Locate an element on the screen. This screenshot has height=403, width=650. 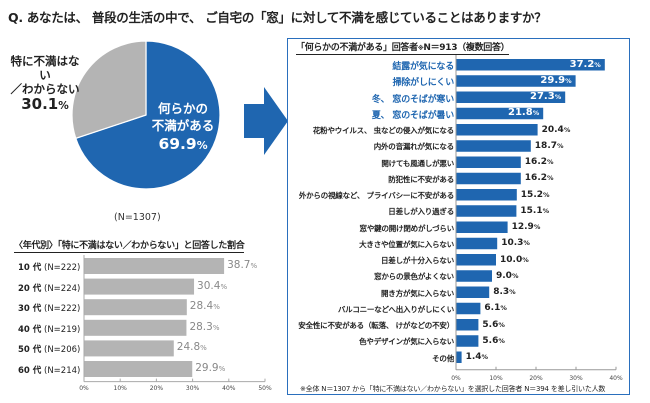
reason-bar-value: 15.1% is located at coordinates (534, 211).